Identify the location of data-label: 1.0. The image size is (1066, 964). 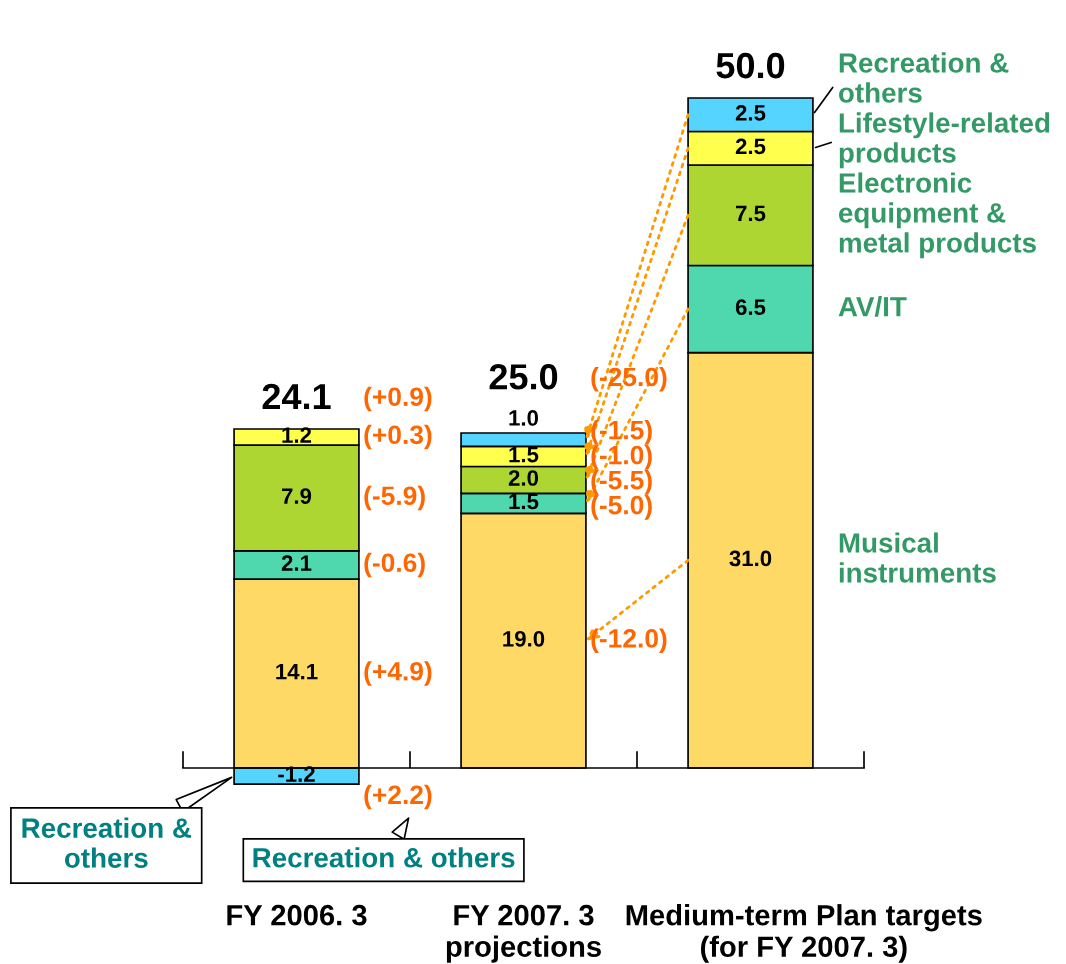
(524, 418).